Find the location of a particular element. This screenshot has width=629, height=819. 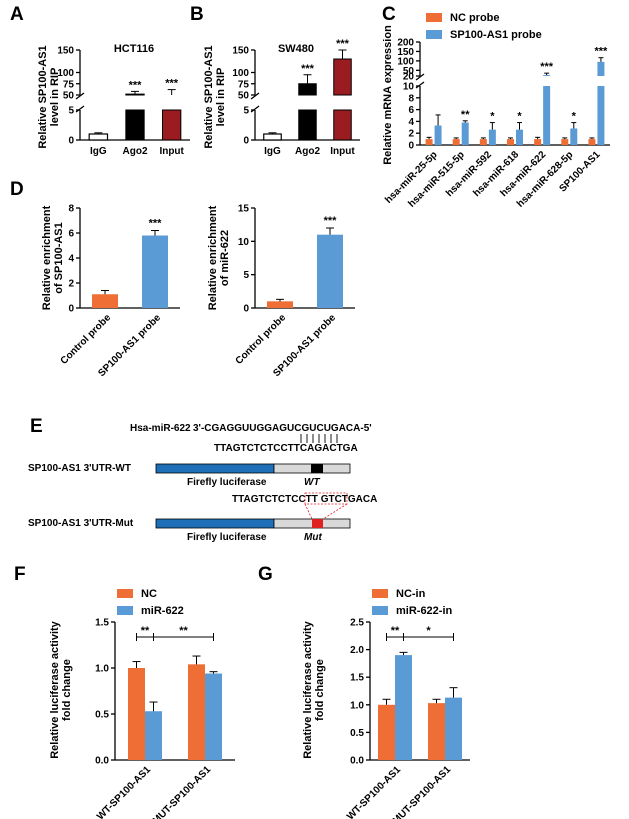

y-axis-label: Relative mRNA expression is located at coordinates (388, 95).